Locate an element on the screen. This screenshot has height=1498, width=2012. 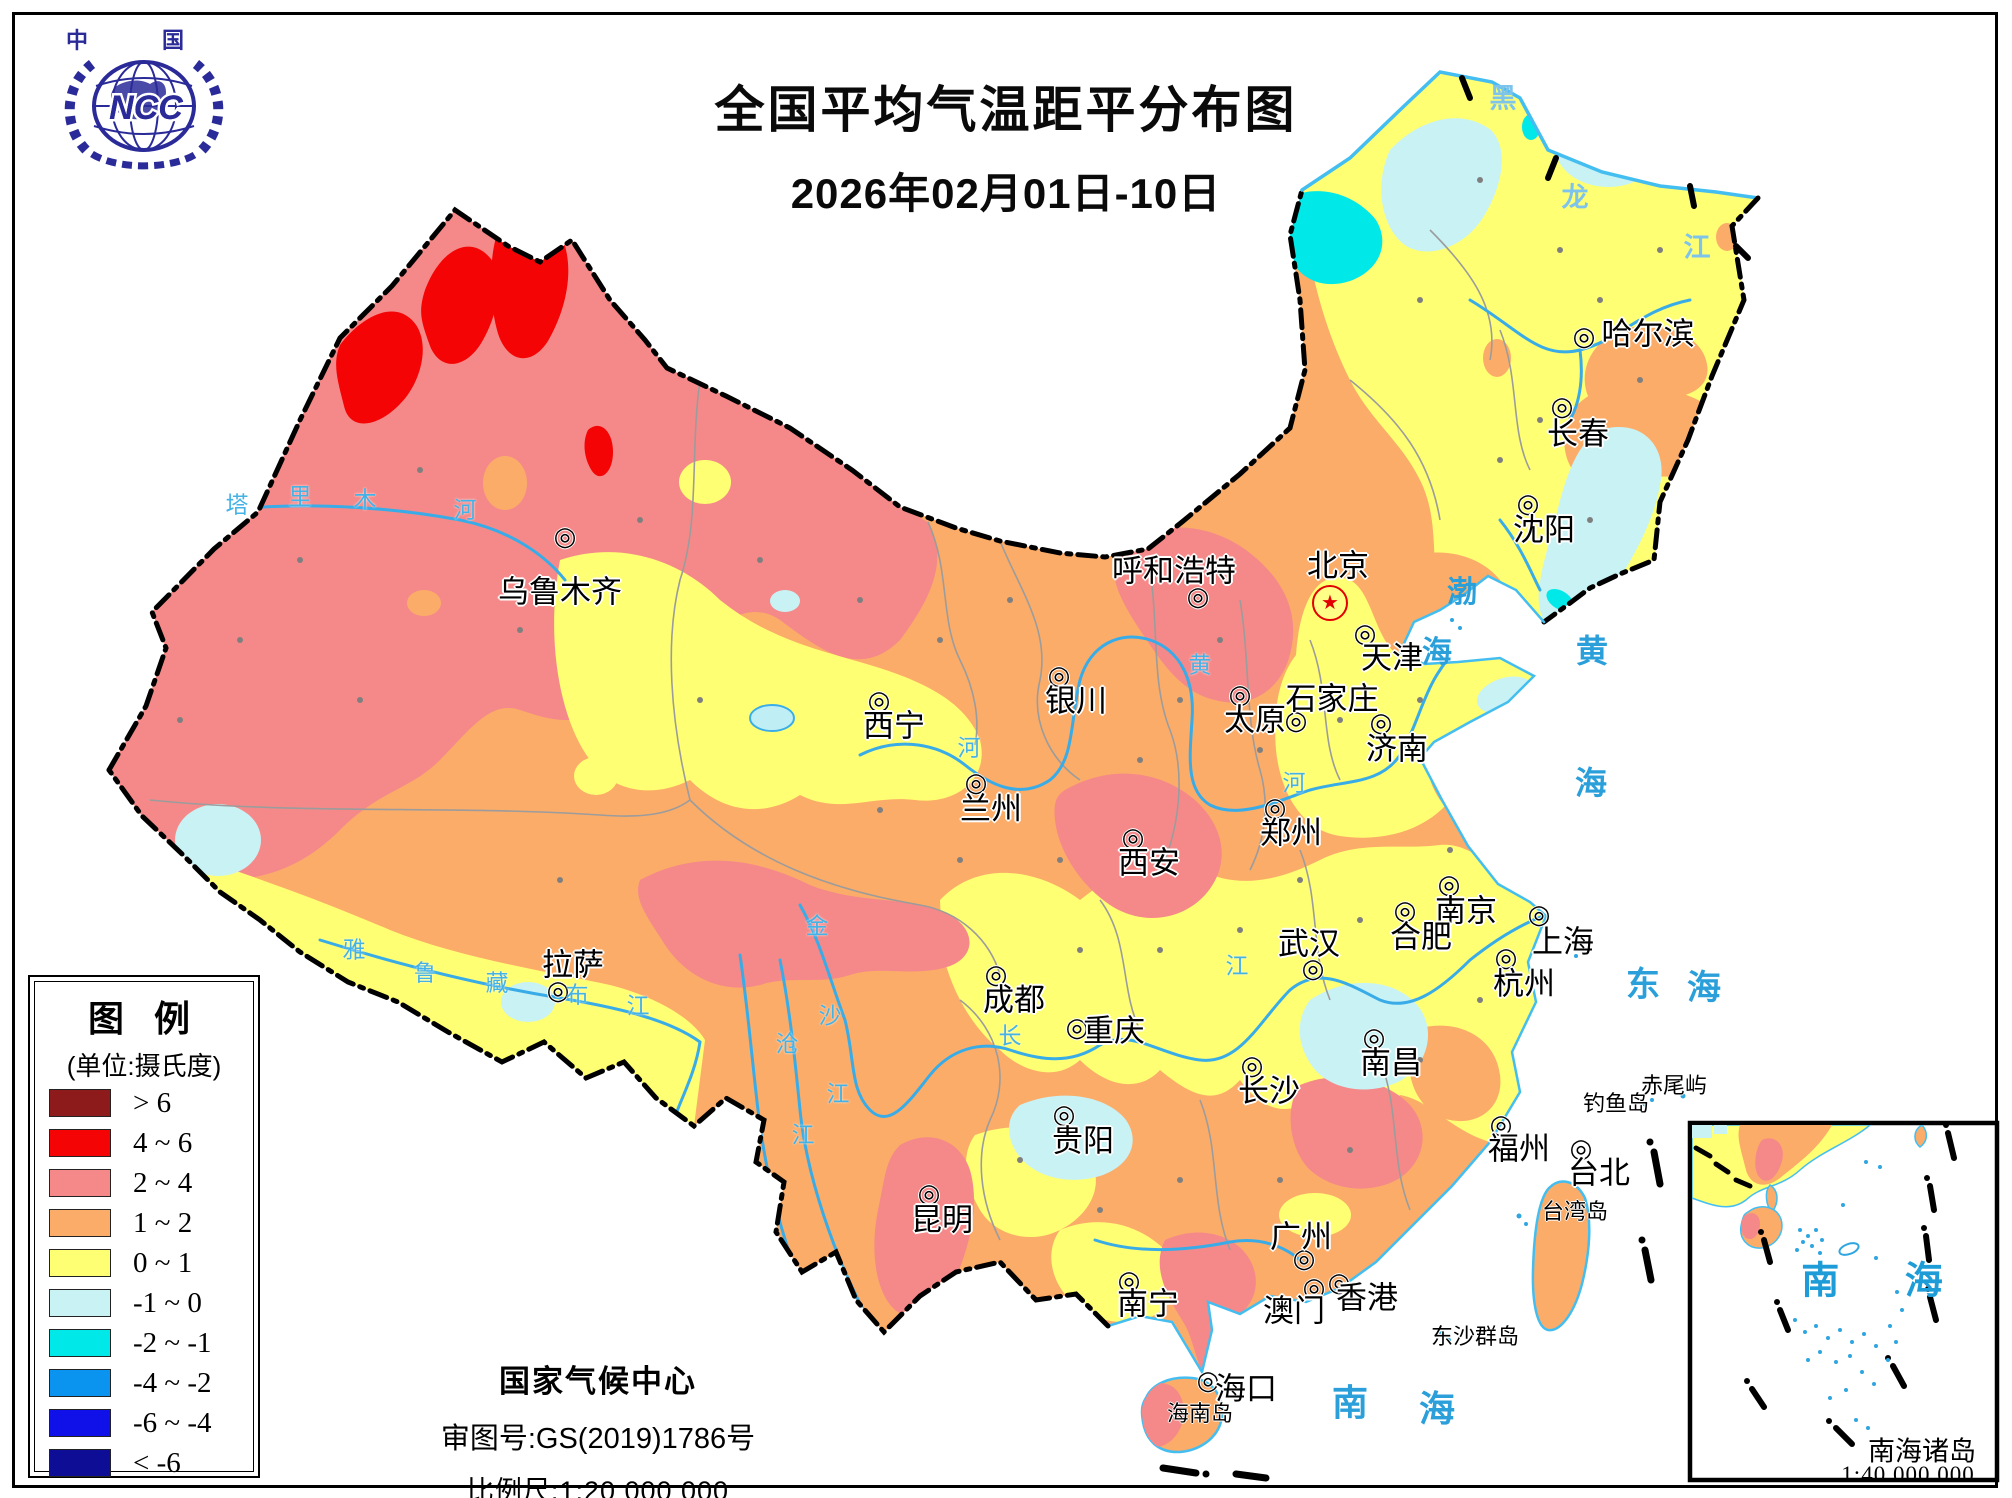
legend-row: -6 ~ -4 is located at coordinates (144, 1423).